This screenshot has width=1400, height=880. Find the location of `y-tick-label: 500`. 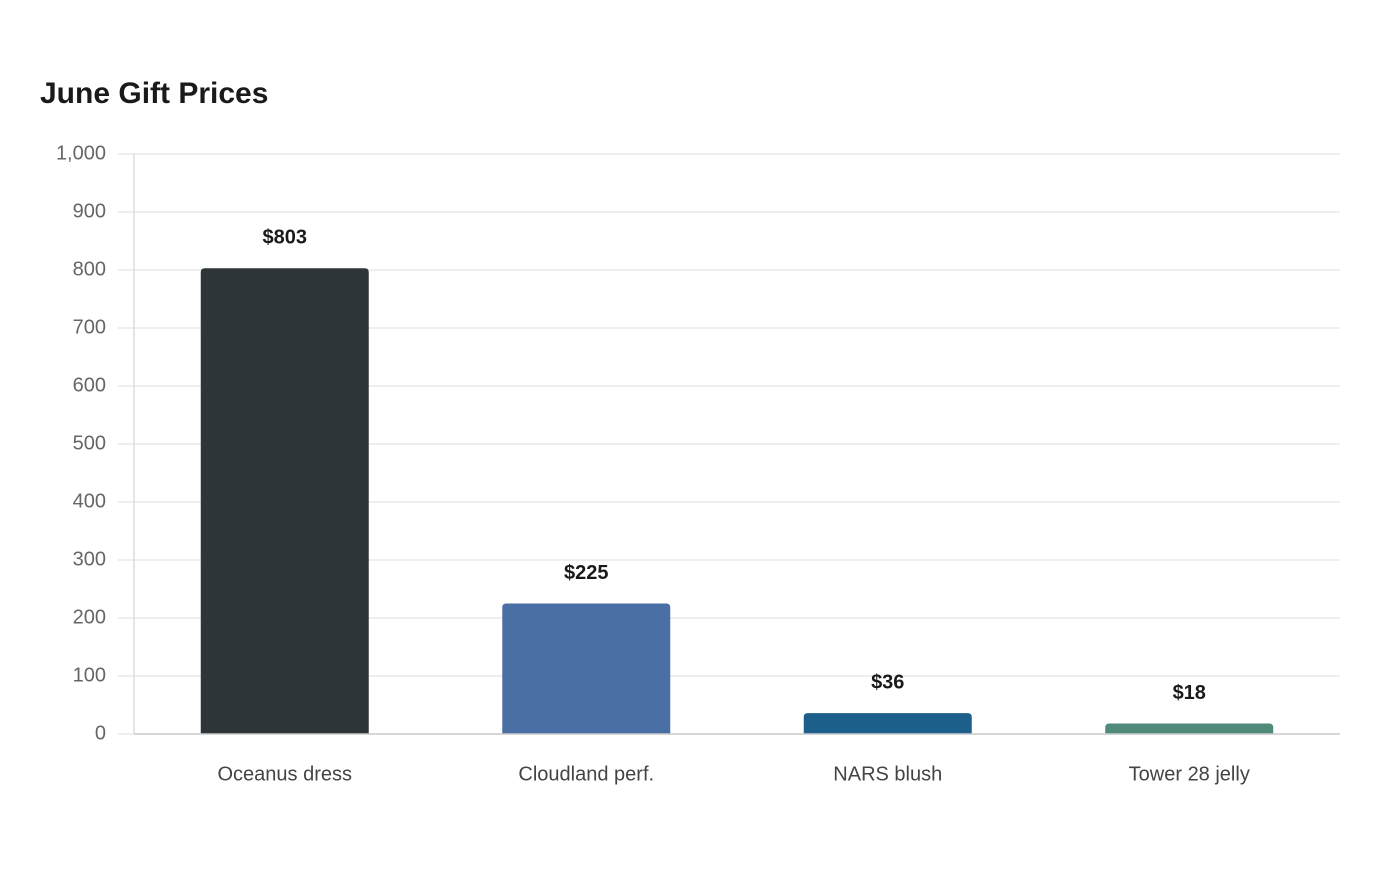

y-tick-label: 500 is located at coordinates (89, 443).